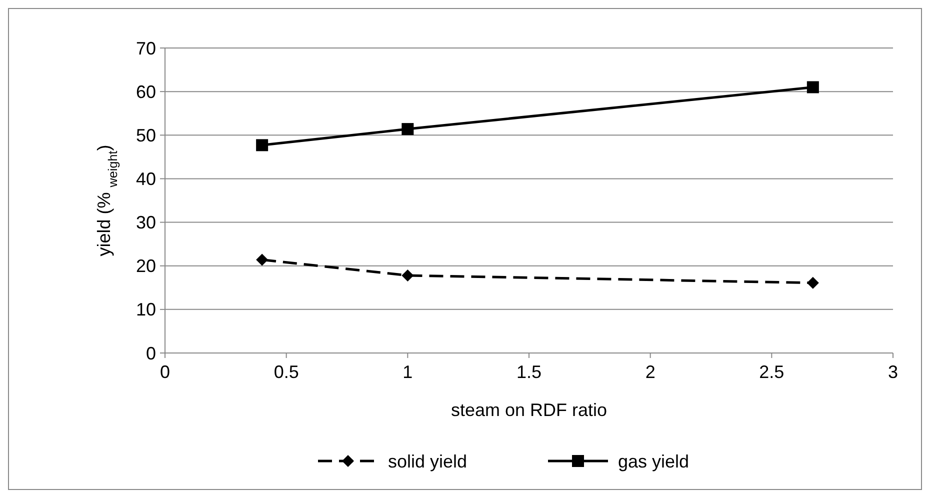 This screenshot has width=930, height=498. Describe the element at coordinates (654, 461) in the screenshot. I see `legend-label: gas yield` at that location.